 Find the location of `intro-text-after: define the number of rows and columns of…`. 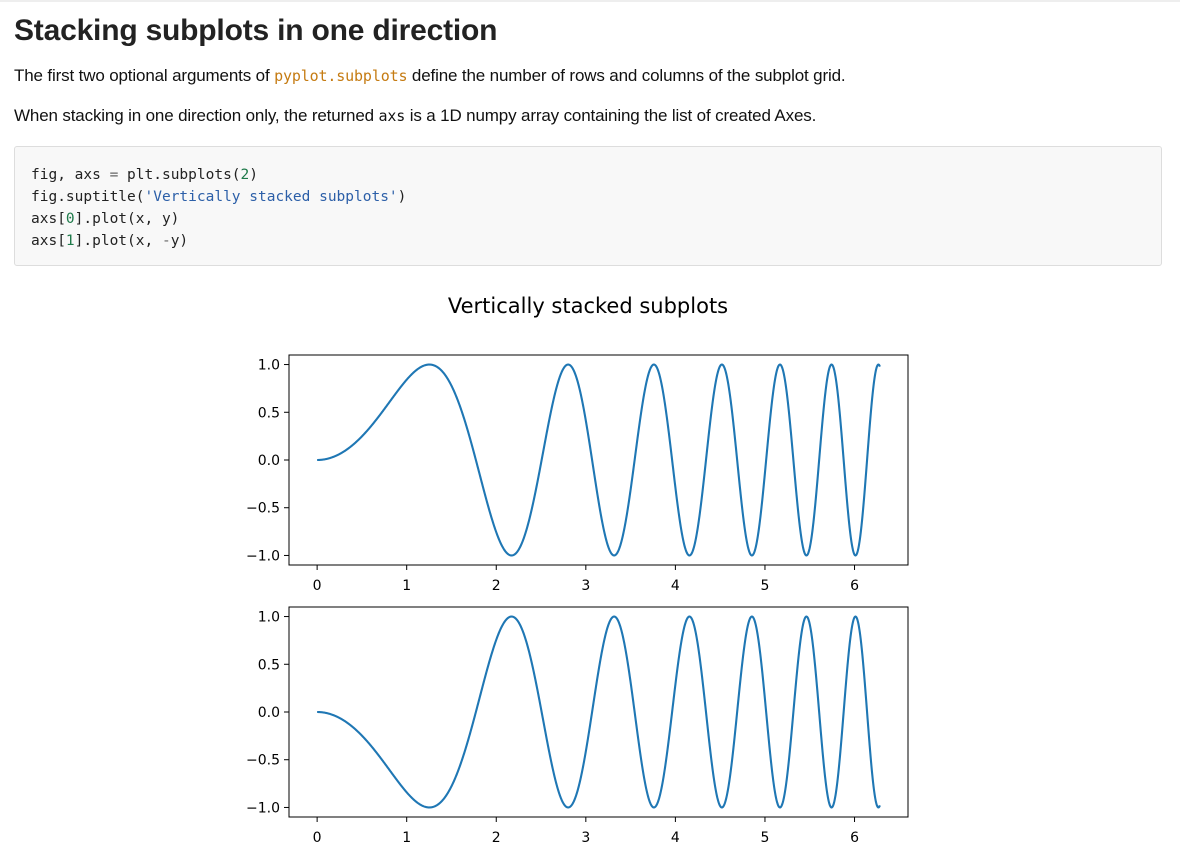

intro-text-after: define the number of rows and columns of… is located at coordinates (626, 75).